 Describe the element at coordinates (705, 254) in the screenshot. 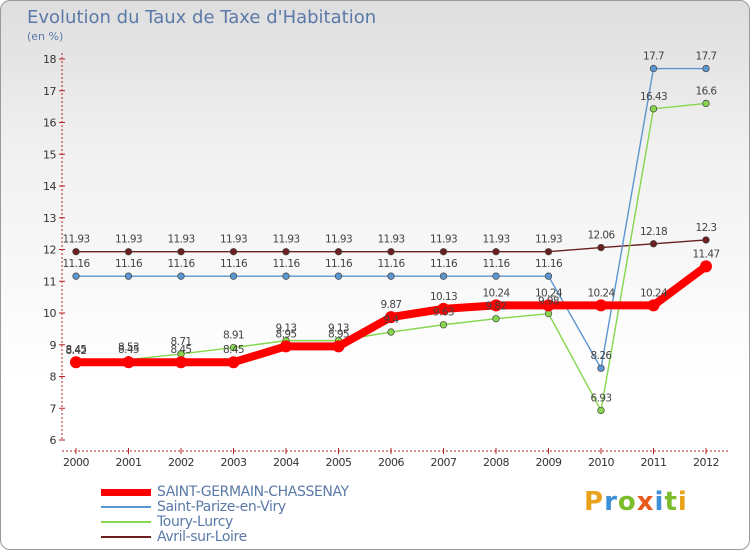

I see `data-label: 11.47` at that location.